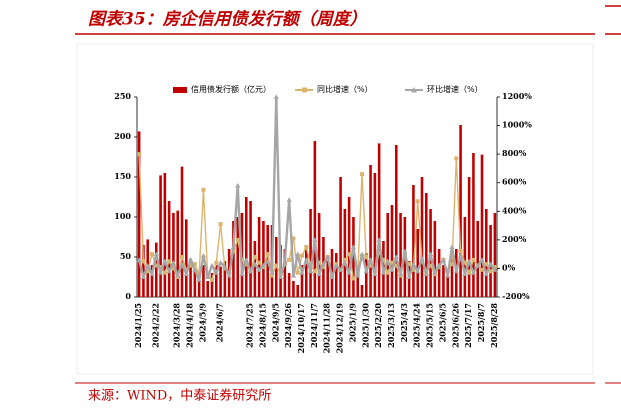  Describe the element at coordinates (442, 322) in the screenshot. I see `x-tick-label: 2025/6/5` at that location.